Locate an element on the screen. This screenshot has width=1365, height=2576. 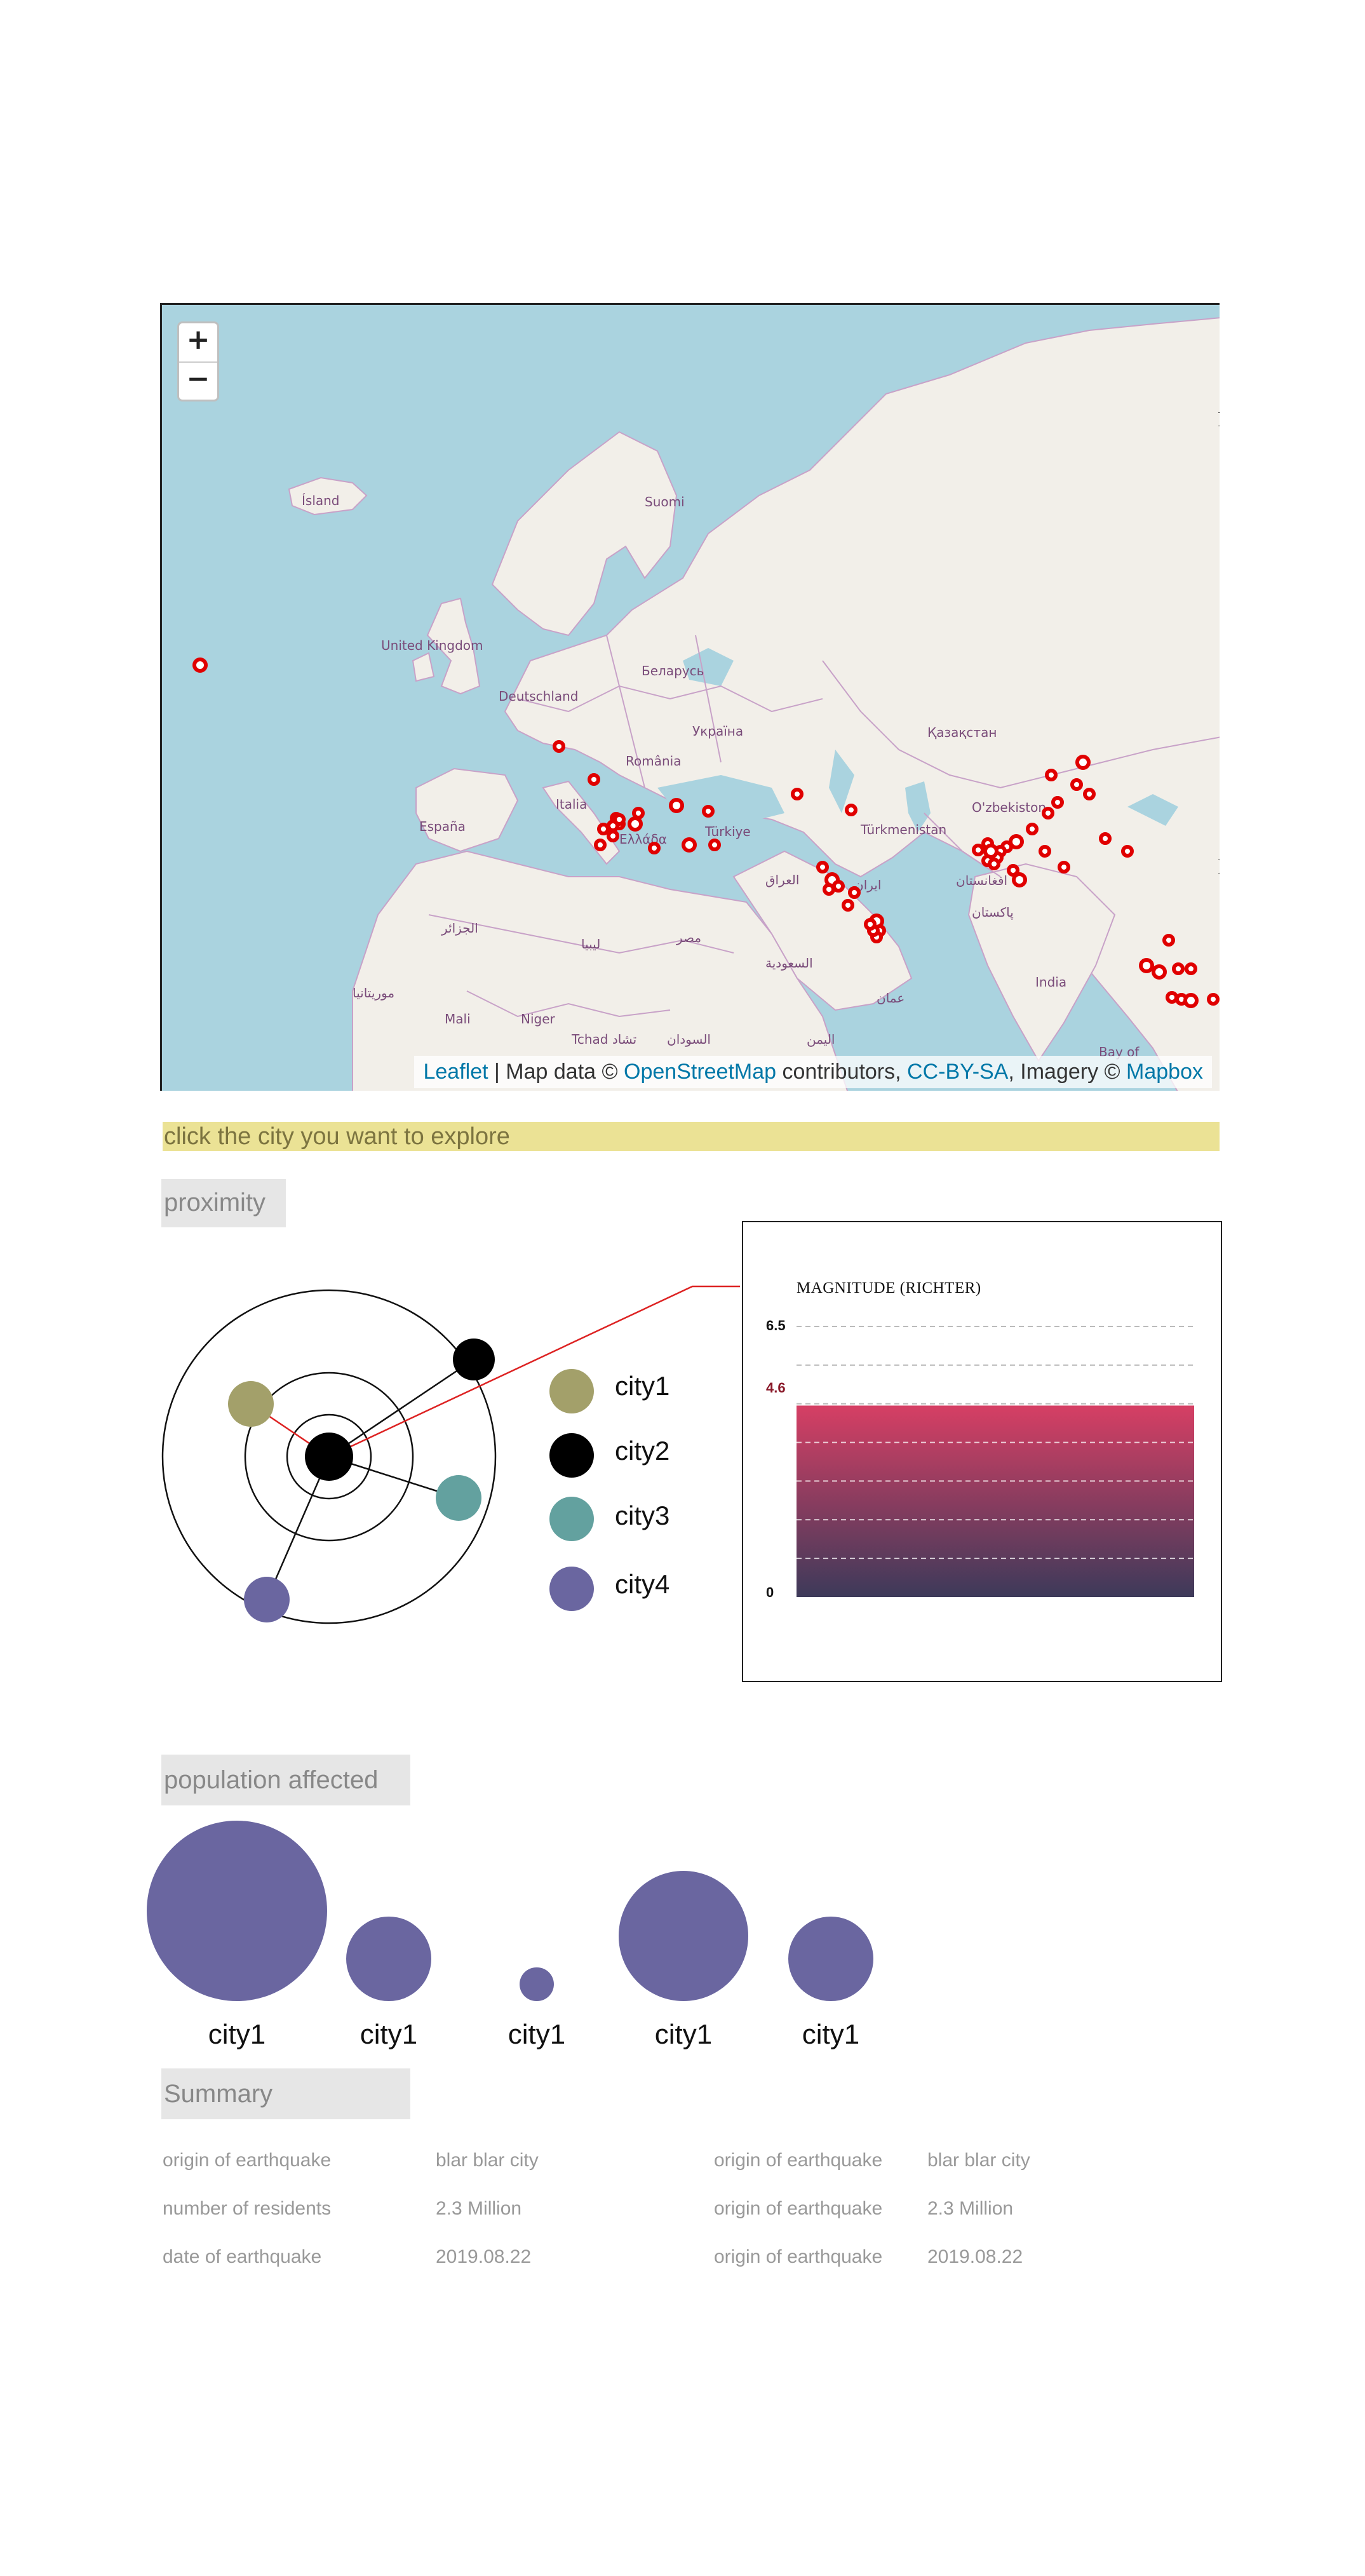
callout-line is located at coordinates (534, 1371).